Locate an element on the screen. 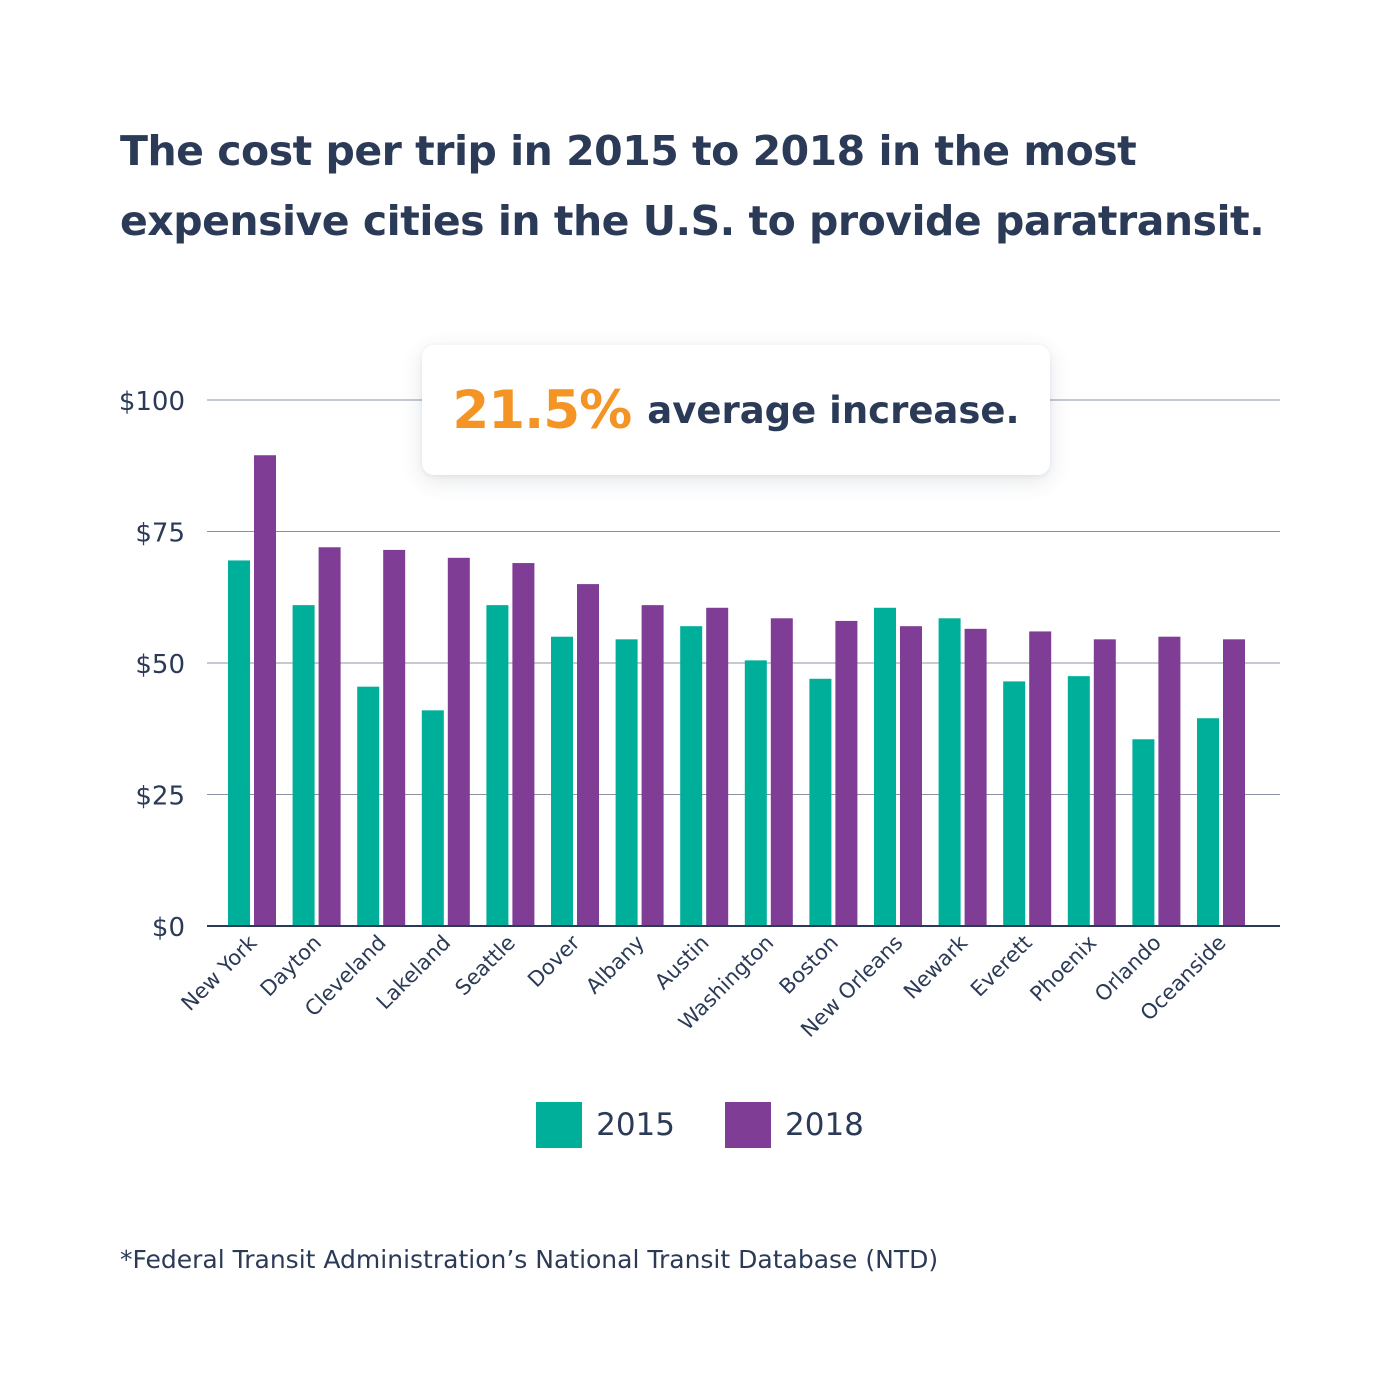 The height and width of the screenshot is (1400, 1400). legend-item-2015: 2015 is located at coordinates (605, 1125).